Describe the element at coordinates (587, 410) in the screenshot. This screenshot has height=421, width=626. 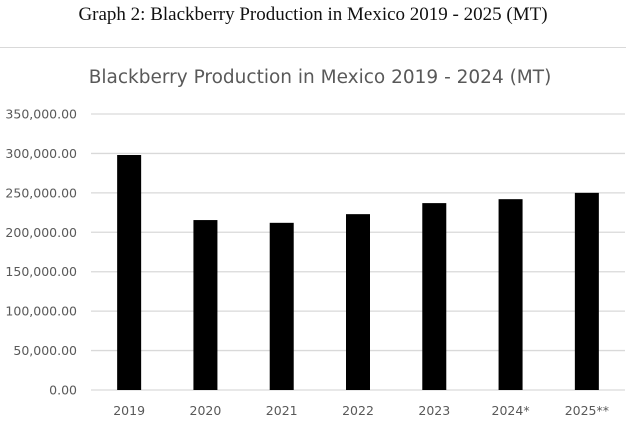
I see `x-tick-label: 2025**` at that location.